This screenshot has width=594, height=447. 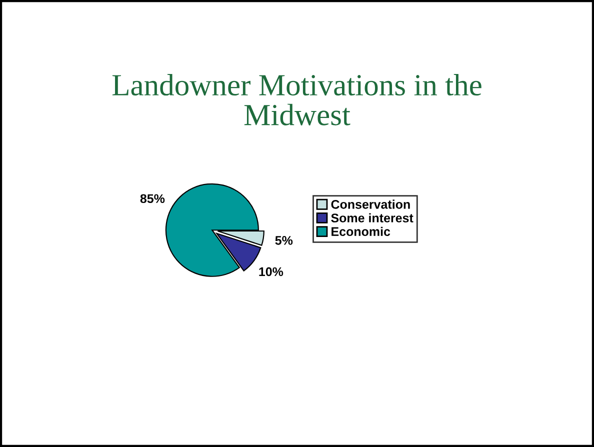 I want to click on data-label: 85%, so click(x=152, y=199).